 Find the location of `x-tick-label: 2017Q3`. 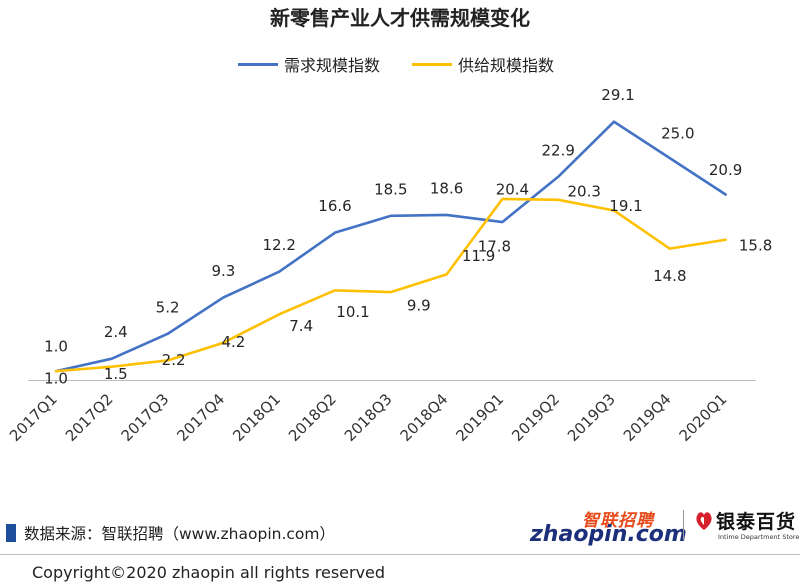

x-tick-label: 2017Q3 is located at coordinates (145, 417).